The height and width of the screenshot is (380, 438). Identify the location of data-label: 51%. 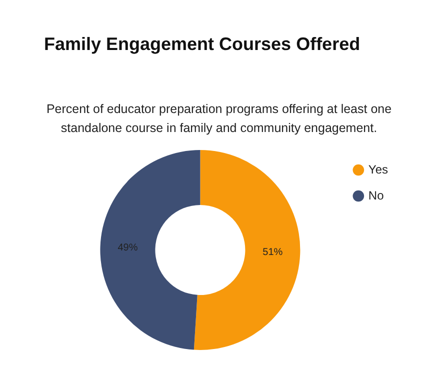
(272, 252).